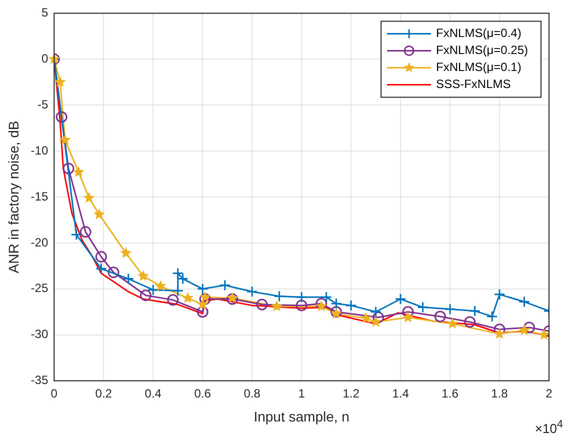 This screenshot has width=567, height=438. What do you see at coordinates (548, 427) in the screenshot?
I see `text: ×10$^{4}$` at bounding box center [548, 427].